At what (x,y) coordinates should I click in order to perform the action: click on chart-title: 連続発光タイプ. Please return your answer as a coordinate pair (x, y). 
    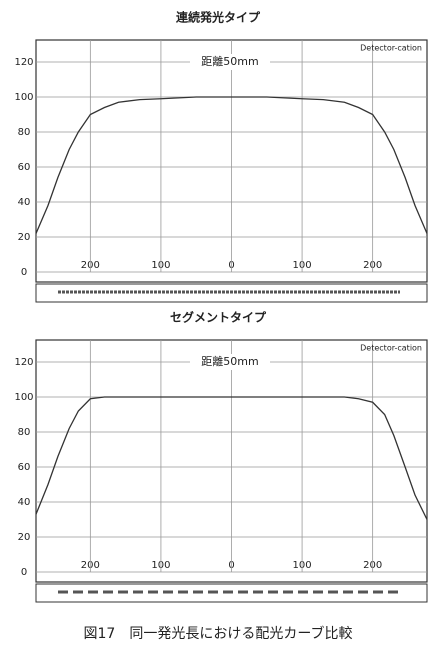
    Looking at the image, I should click on (218, 17).